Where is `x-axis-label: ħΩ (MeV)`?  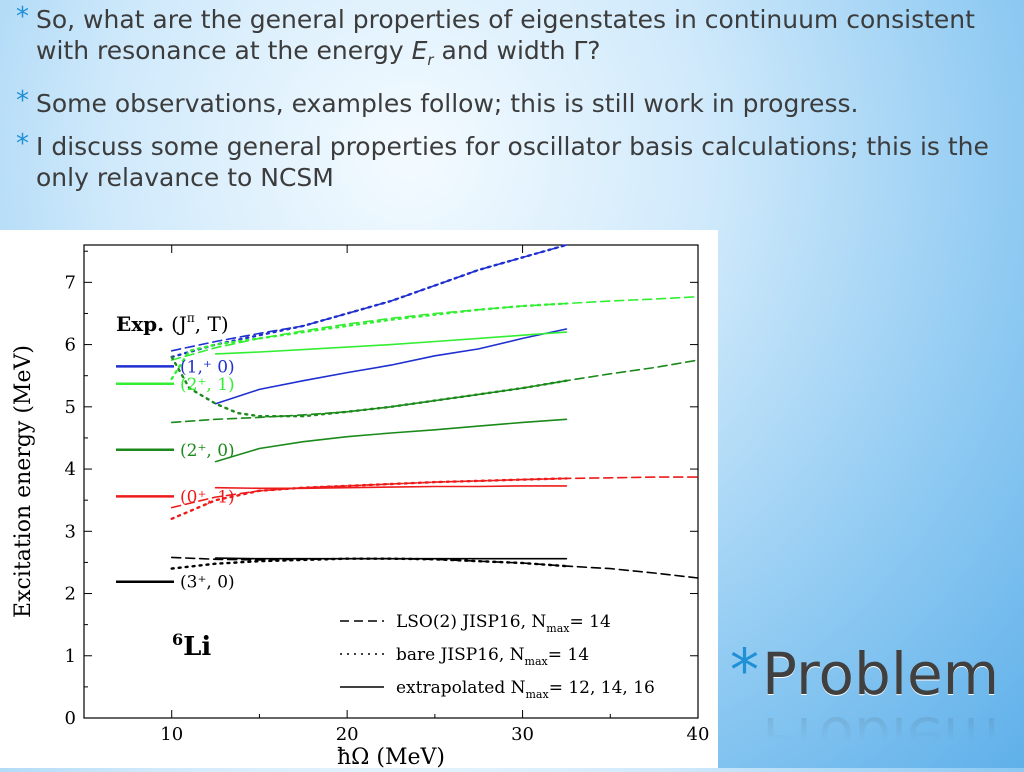 x-axis-label: ħΩ (MeV) is located at coordinates (391, 756).